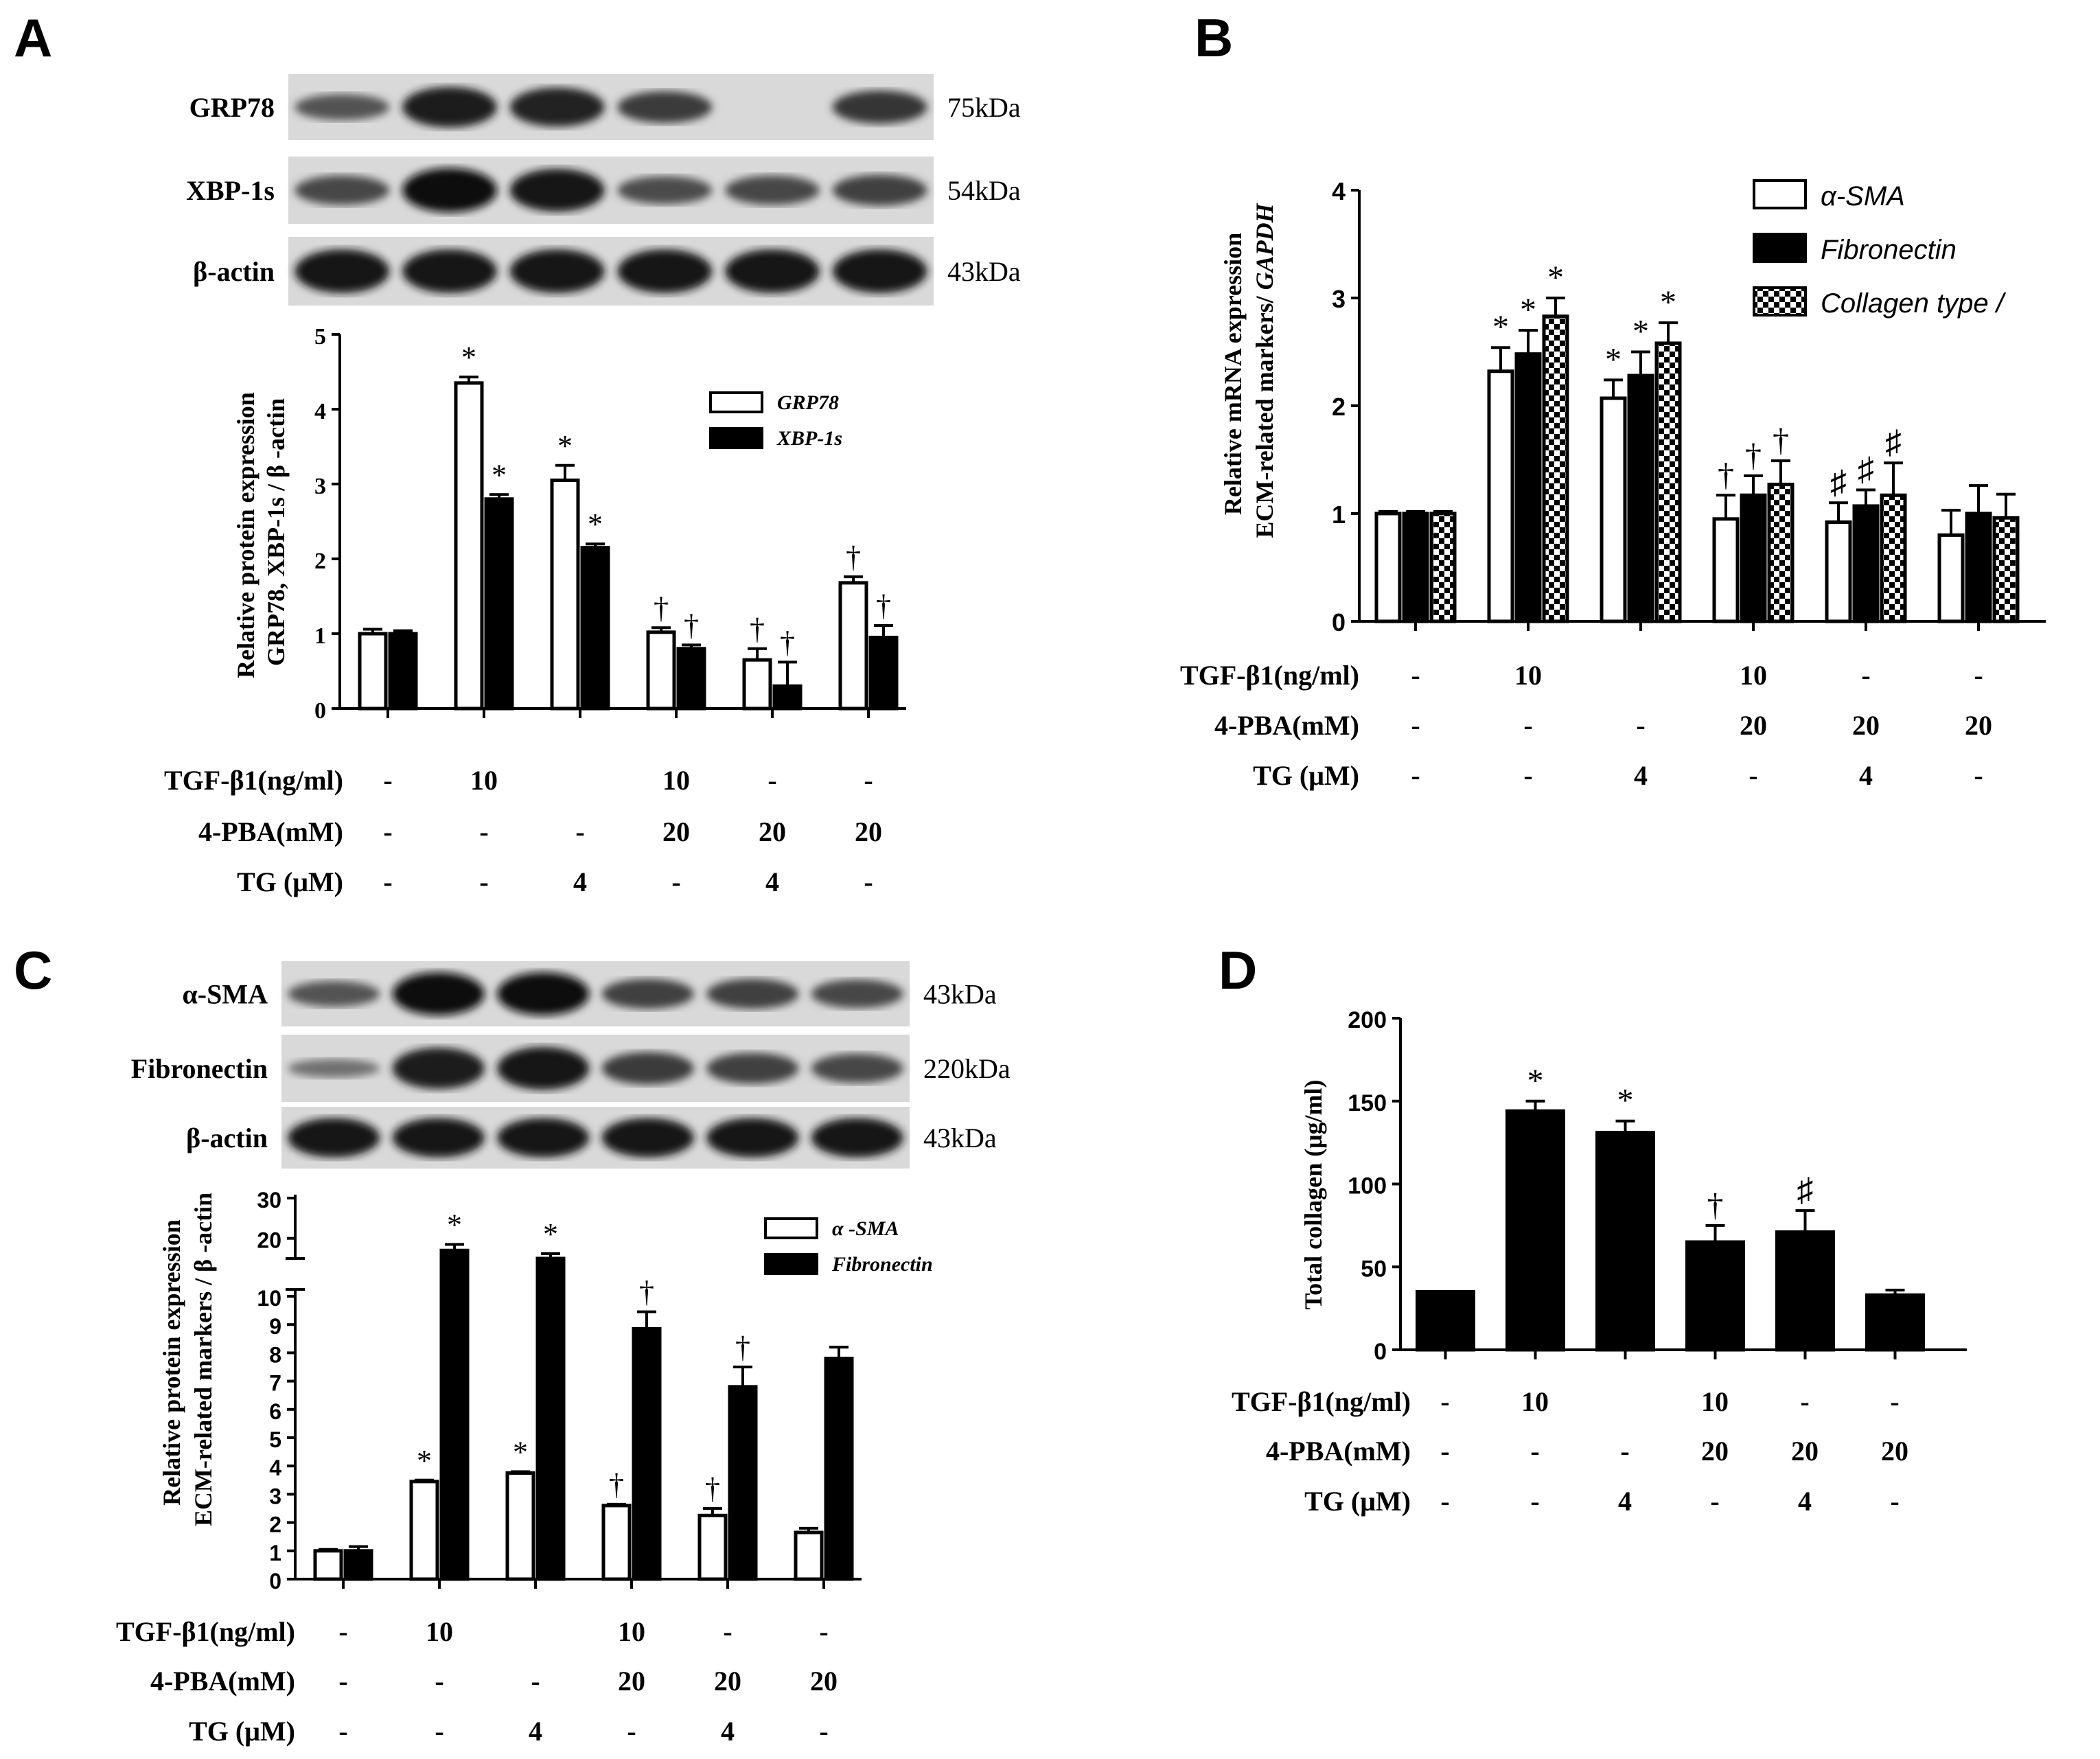 This screenshot has width=2100, height=1759. Describe the element at coordinates (1321, 1401) in the screenshot. I see `condition-row-label: TGF-β1(ng/ml)` at that location.